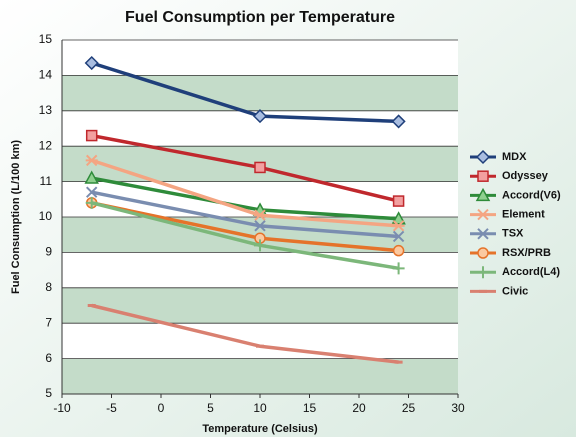 The image size is (576, 437). I want to click on x-tick-label: 20, so click(359, 408).